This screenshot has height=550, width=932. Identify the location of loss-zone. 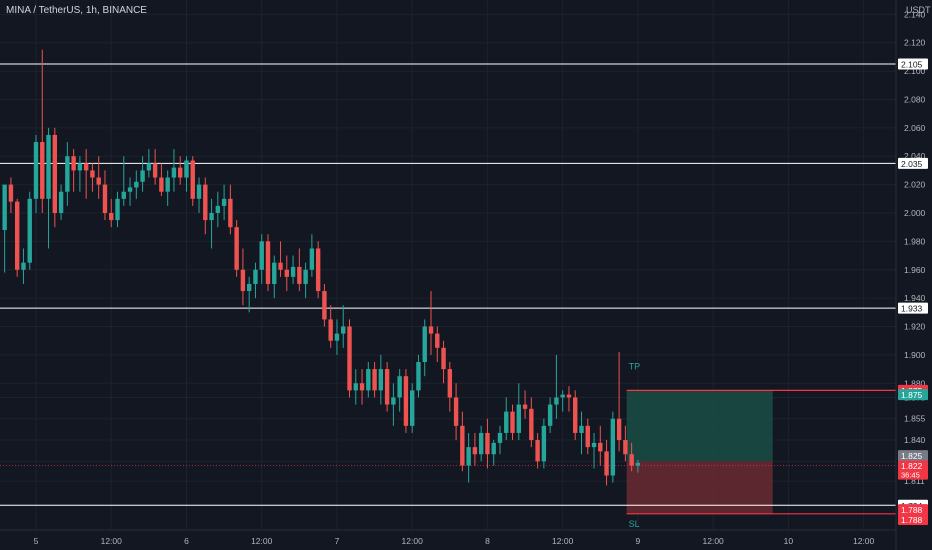
(699, 487).